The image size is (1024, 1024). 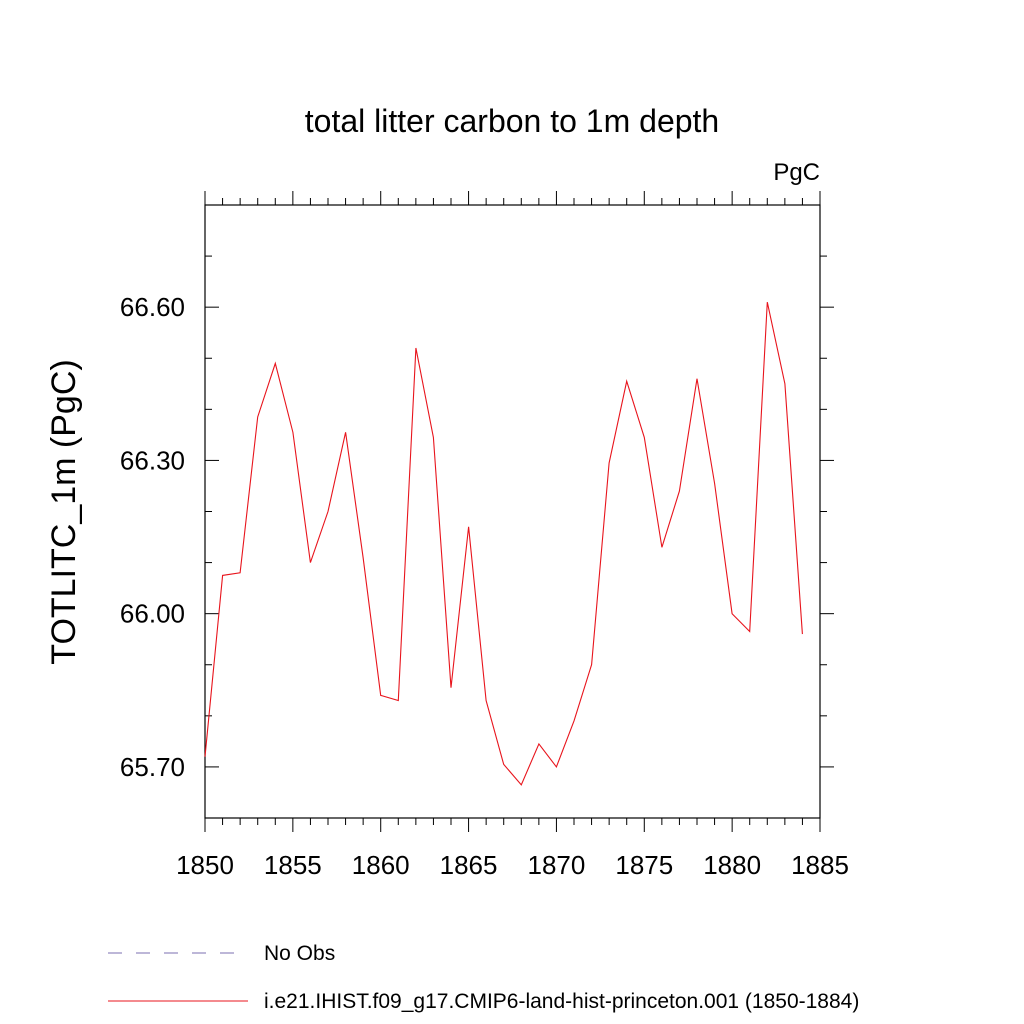 What do you see at coordinates (512, 121) in the screenshot?
I see `chart-title: total litter carbon to 1m depth` at bounding box center [512, 121].